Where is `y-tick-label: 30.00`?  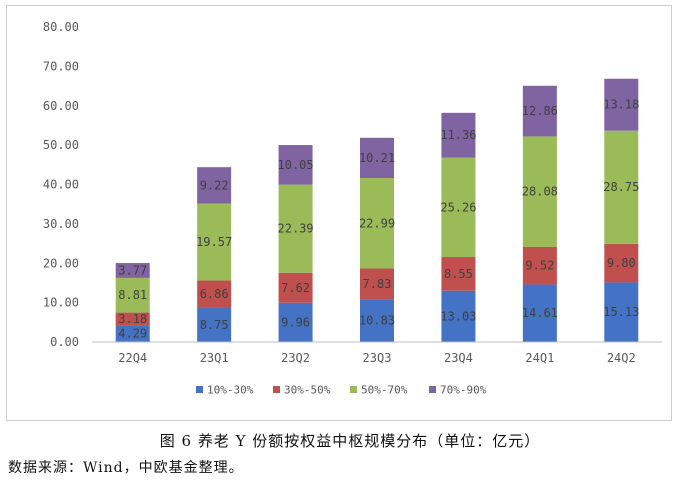
y-tick-label: 30.00 is located at coordinates (61, 224).